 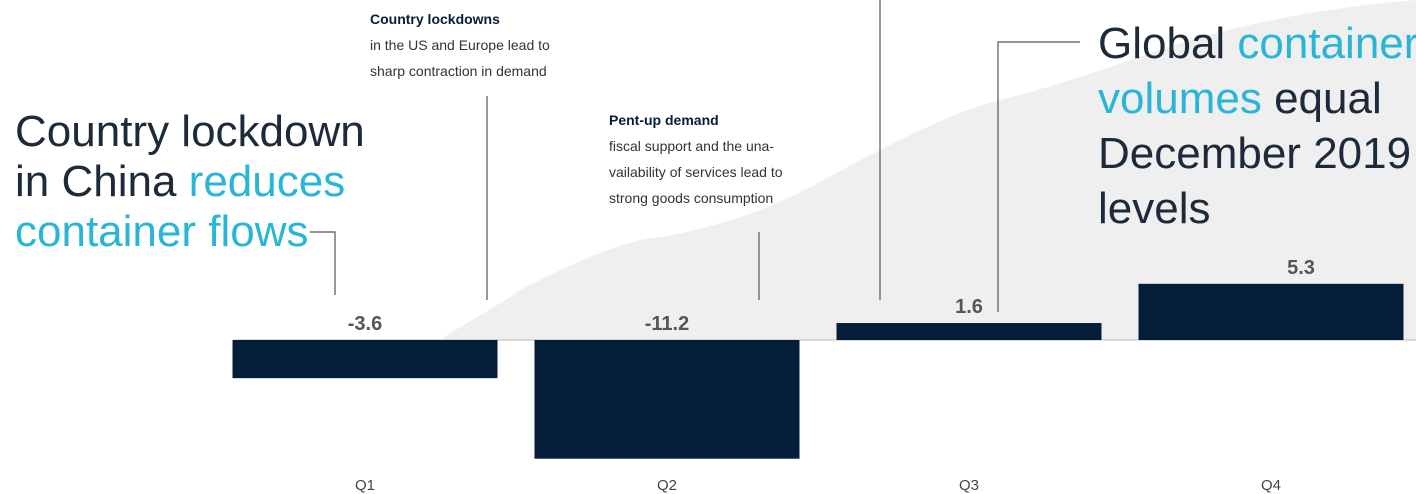 I want to click on headline-line: Country lockdown, so click(x=190, y=131).